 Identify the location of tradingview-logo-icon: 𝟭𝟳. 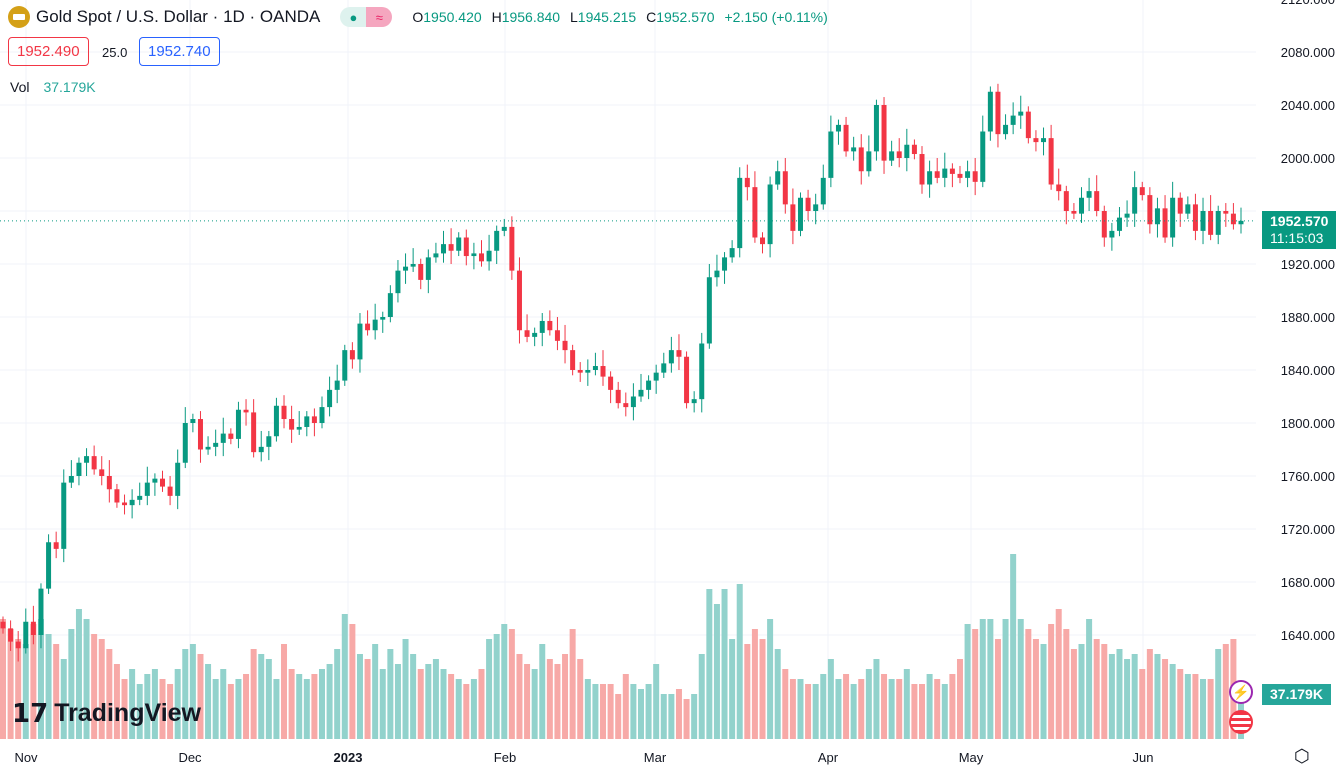
(30, 713).